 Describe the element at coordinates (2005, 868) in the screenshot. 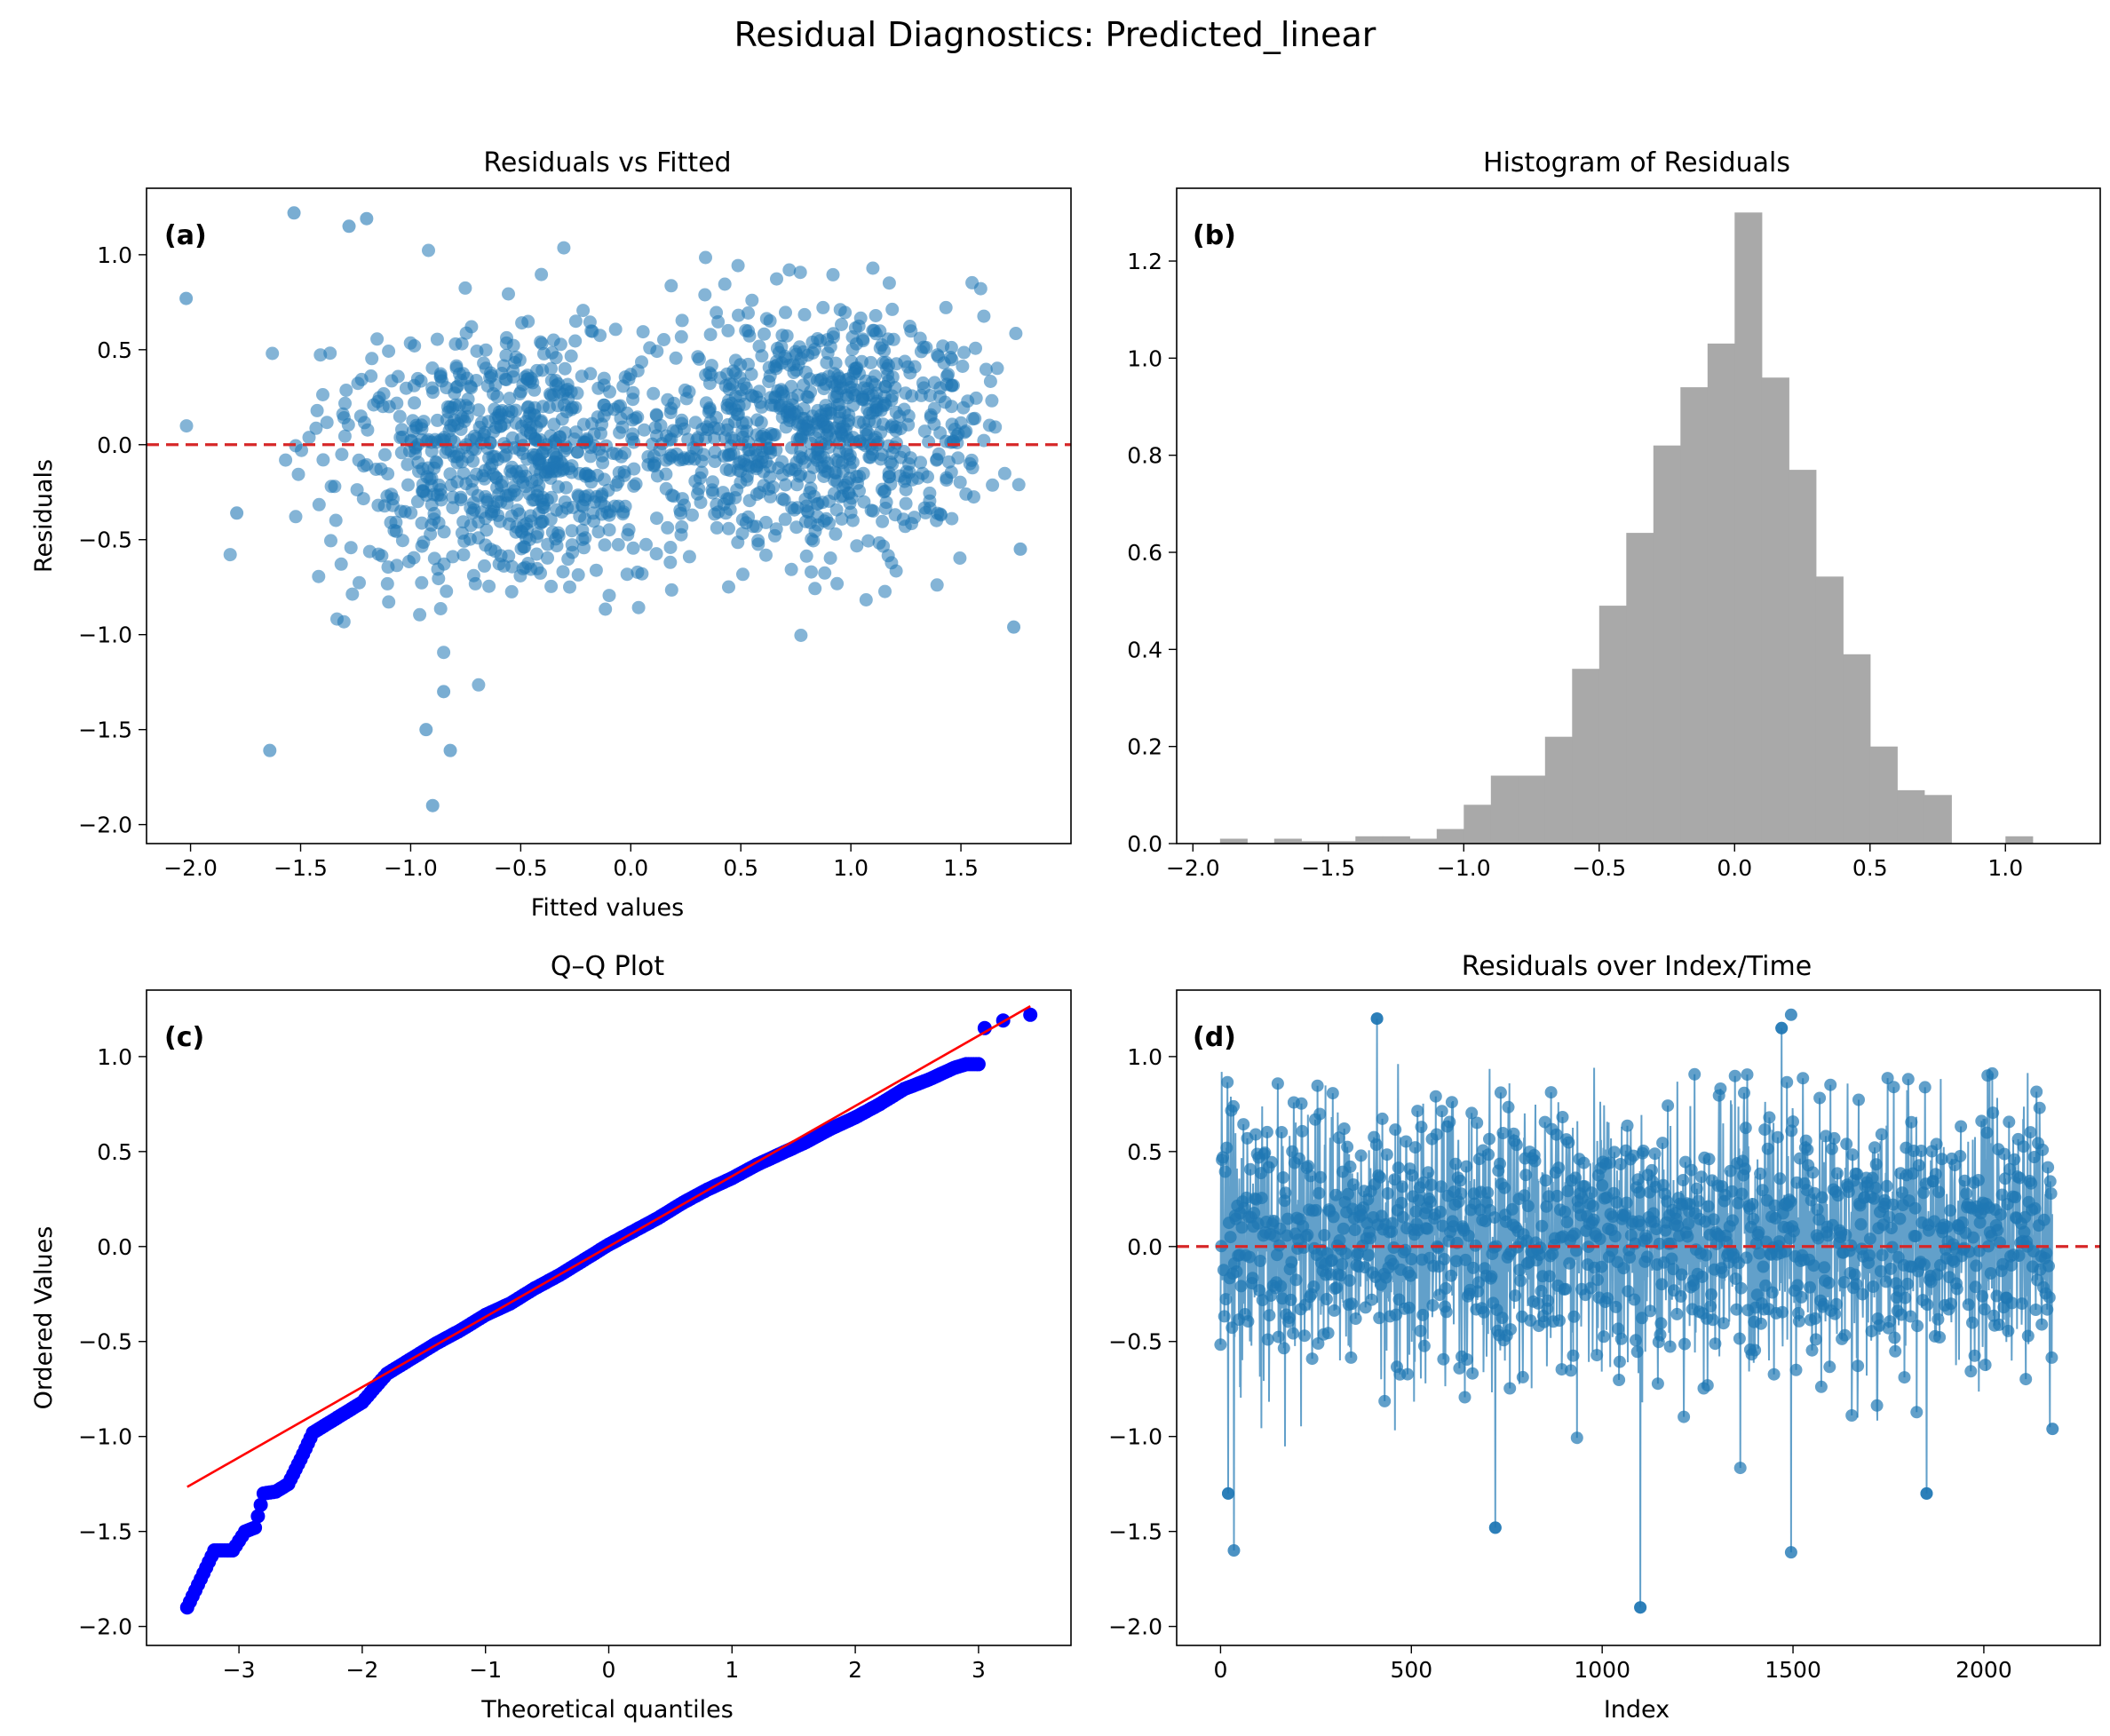

I see `x-tick-label: 1.0` at that location.